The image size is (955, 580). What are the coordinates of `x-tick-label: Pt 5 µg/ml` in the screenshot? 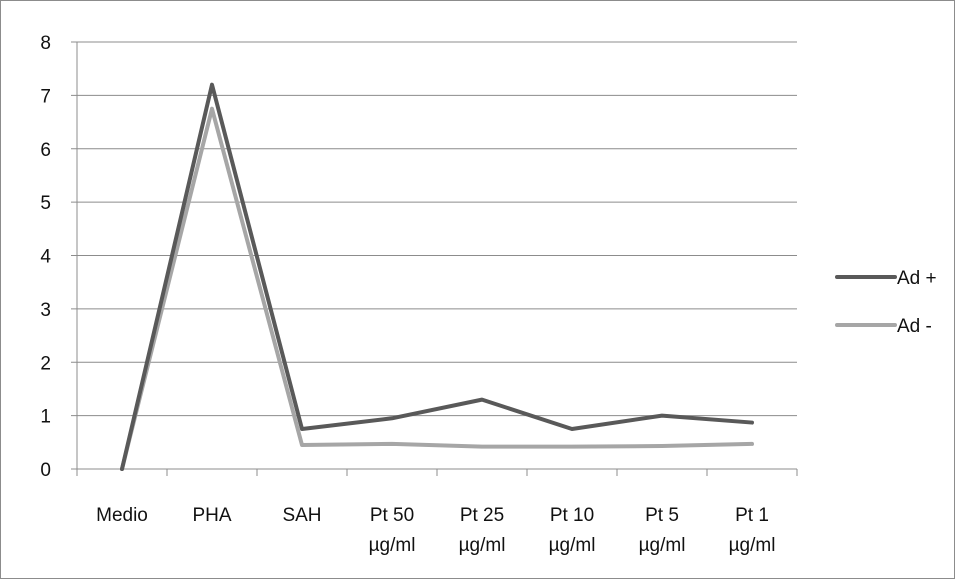 It's located at (662, 530).